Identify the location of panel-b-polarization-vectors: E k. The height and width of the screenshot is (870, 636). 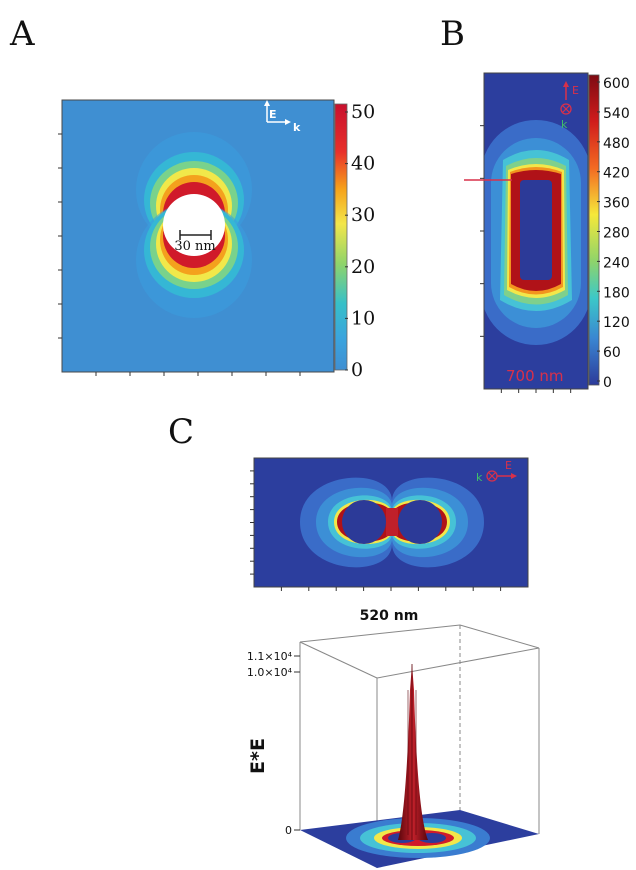
(569, 106).